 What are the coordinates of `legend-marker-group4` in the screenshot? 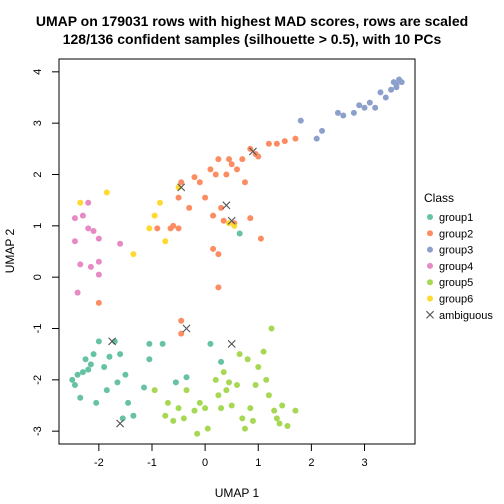 It's located at (430, 265).